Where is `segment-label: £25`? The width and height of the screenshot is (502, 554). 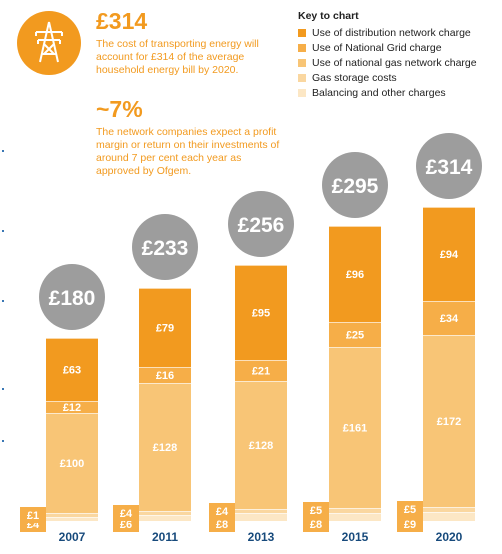 segment-label: £25 is located at coordinates (355, 336).